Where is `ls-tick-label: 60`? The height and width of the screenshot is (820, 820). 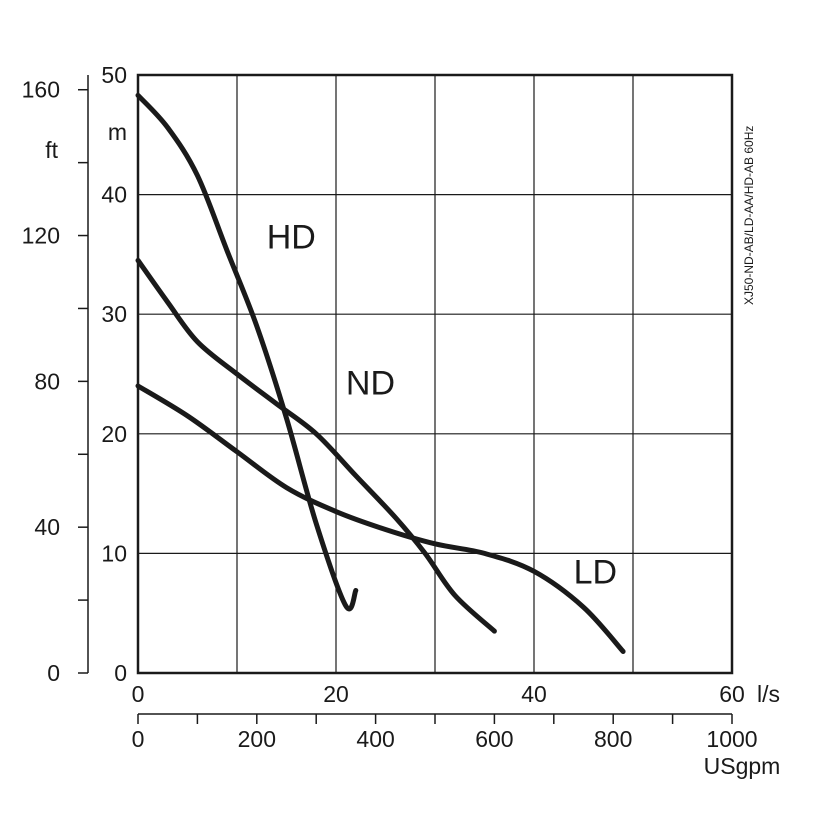 ls-tick-label: 60 is located at coordinates (732, 694).